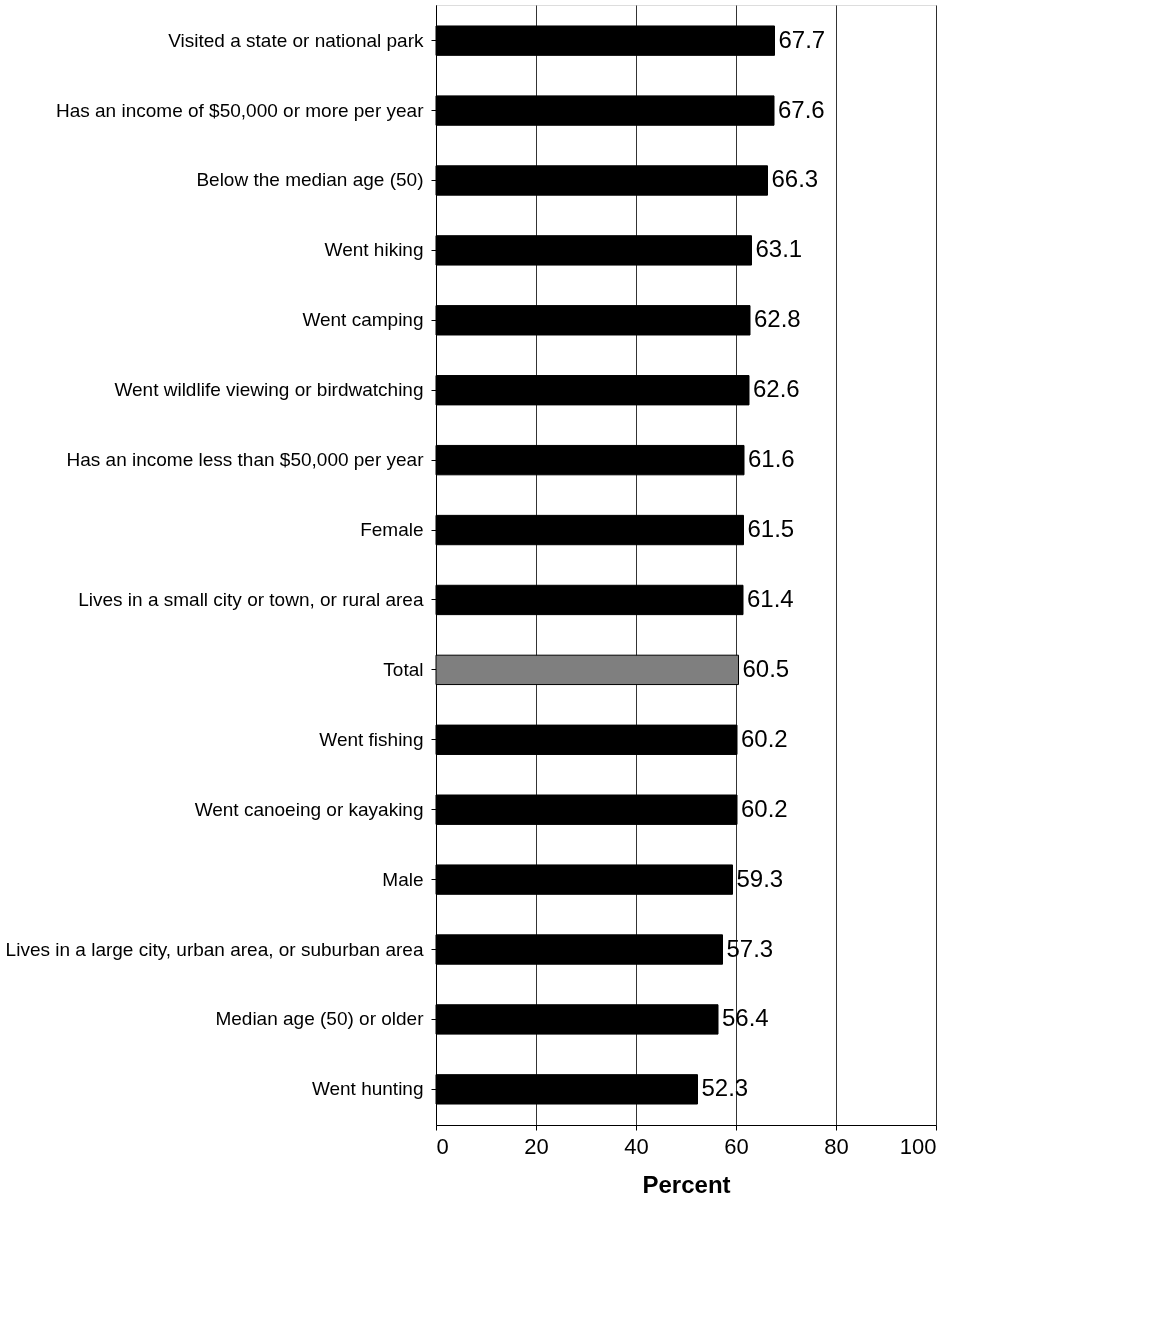 This screenshot has height=1338, width=1153. I want to click on y-tick-label: Visited a state or national park, so click(296, 40).